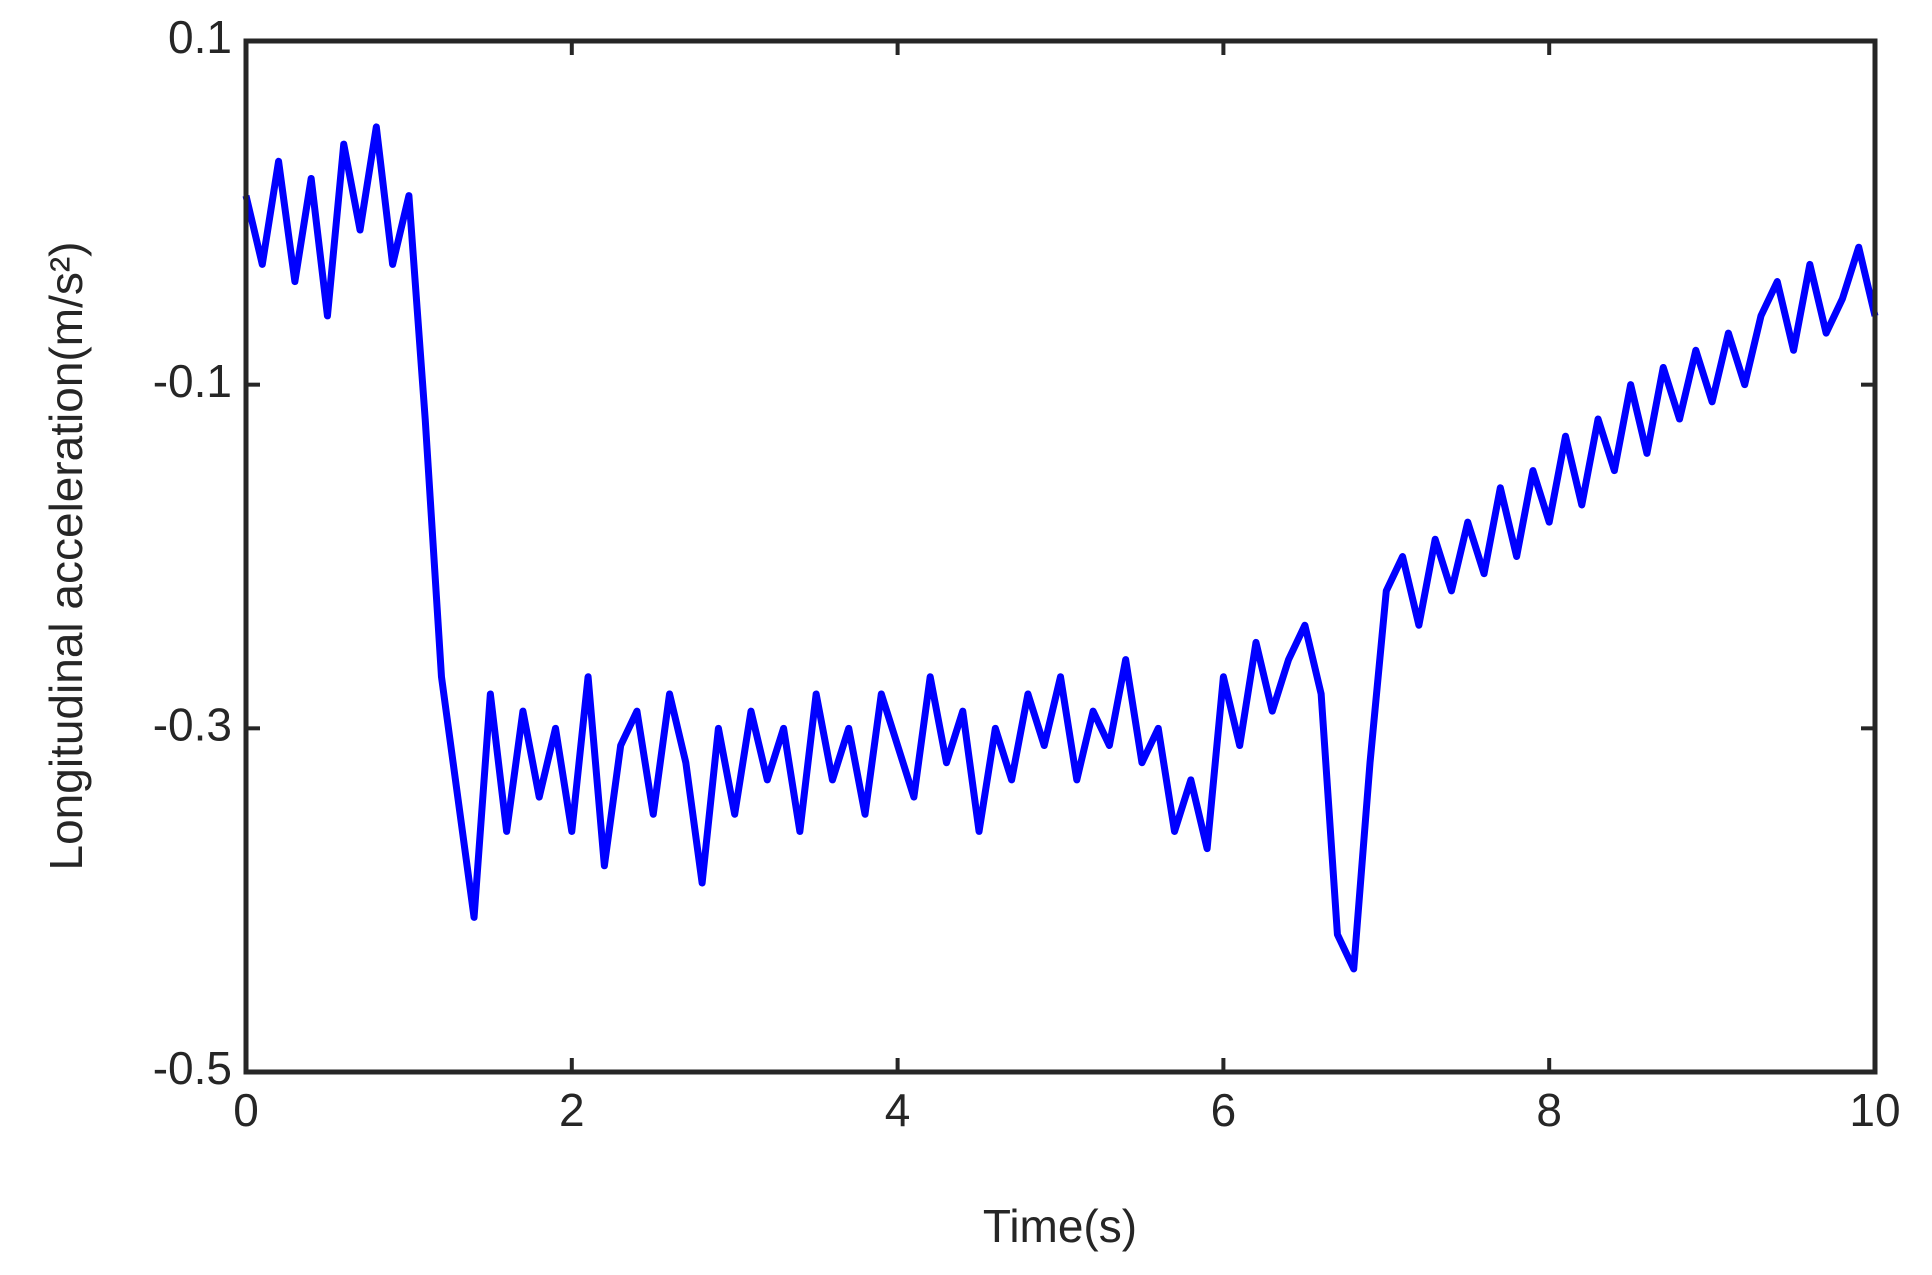 This screenshot has width=1932, height=1275. I want to click on y-tick-label: -0.1, so click(192, 381).